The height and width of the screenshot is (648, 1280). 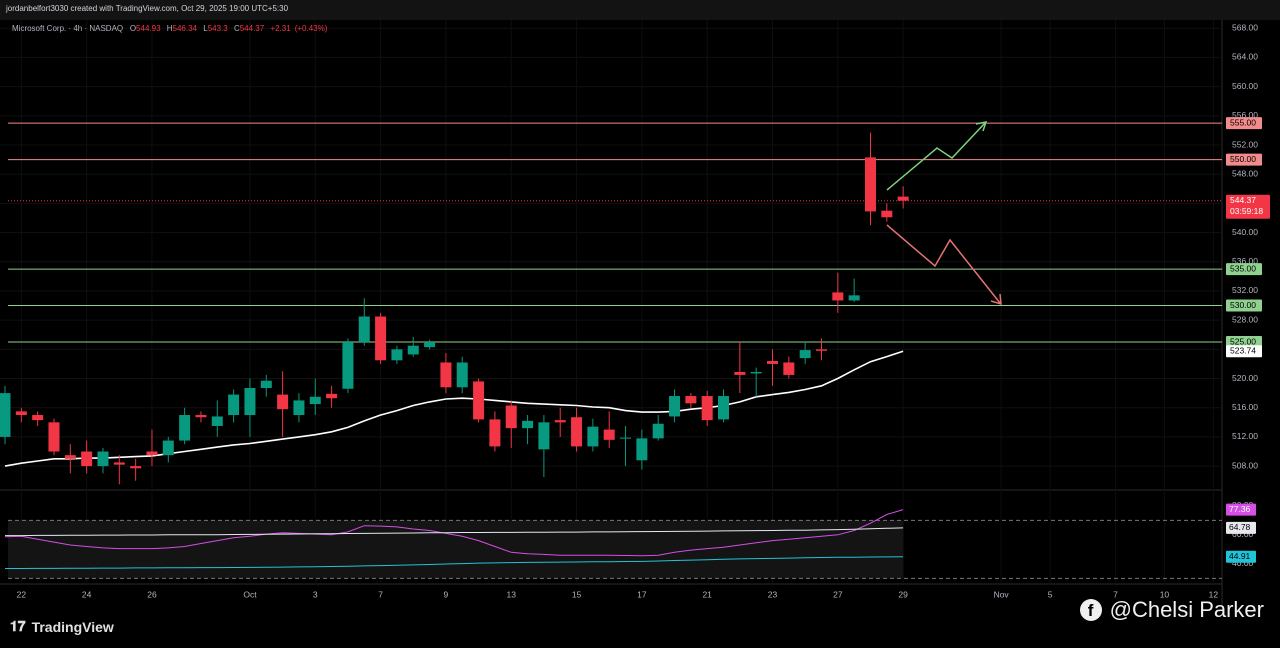 What do you see at coordinates (1245, 173) in the screenshot?
I see `y-tick-label: 548.00` at bounding box center [1245, 173].